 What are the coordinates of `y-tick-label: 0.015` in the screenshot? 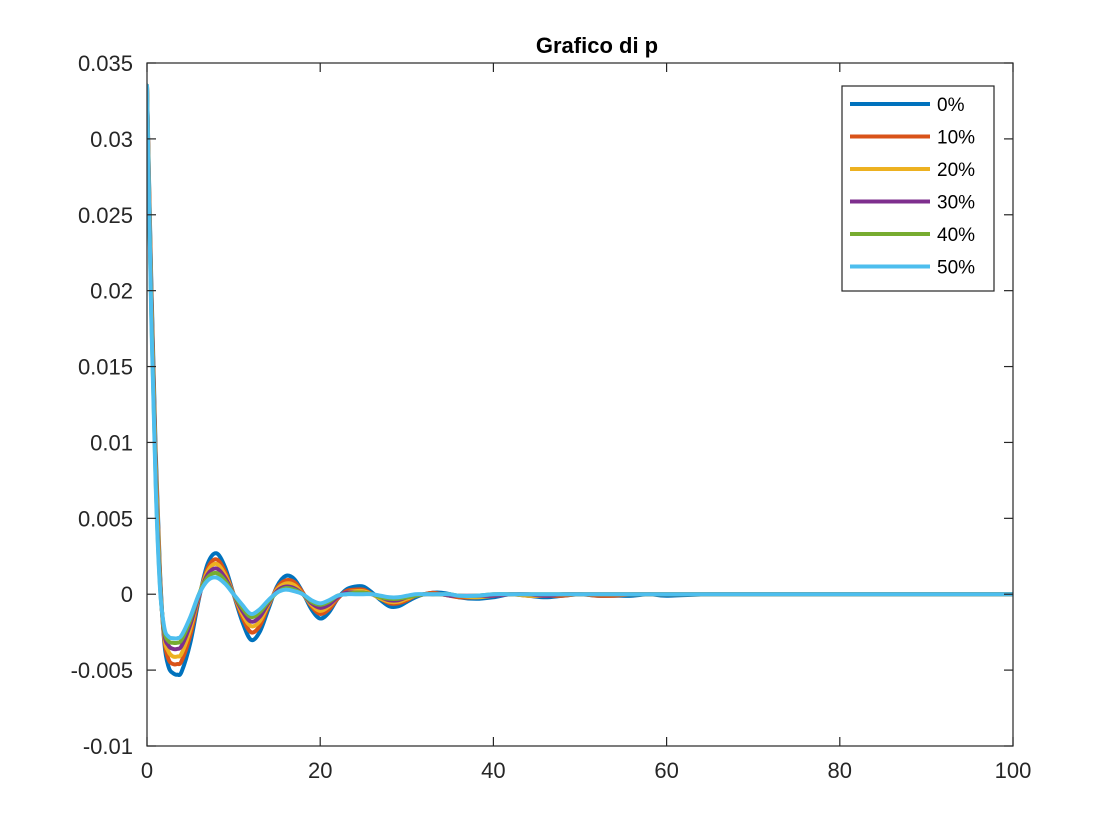 It's located at (105, 367).